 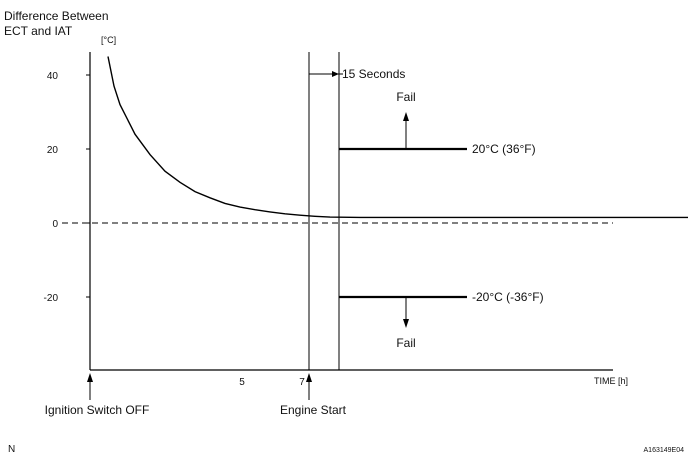 What do you see at coordinates (97, 410) in the screenshot?
I see `event-label: Ignition Switch OFF` at bounding box center [97, 410].